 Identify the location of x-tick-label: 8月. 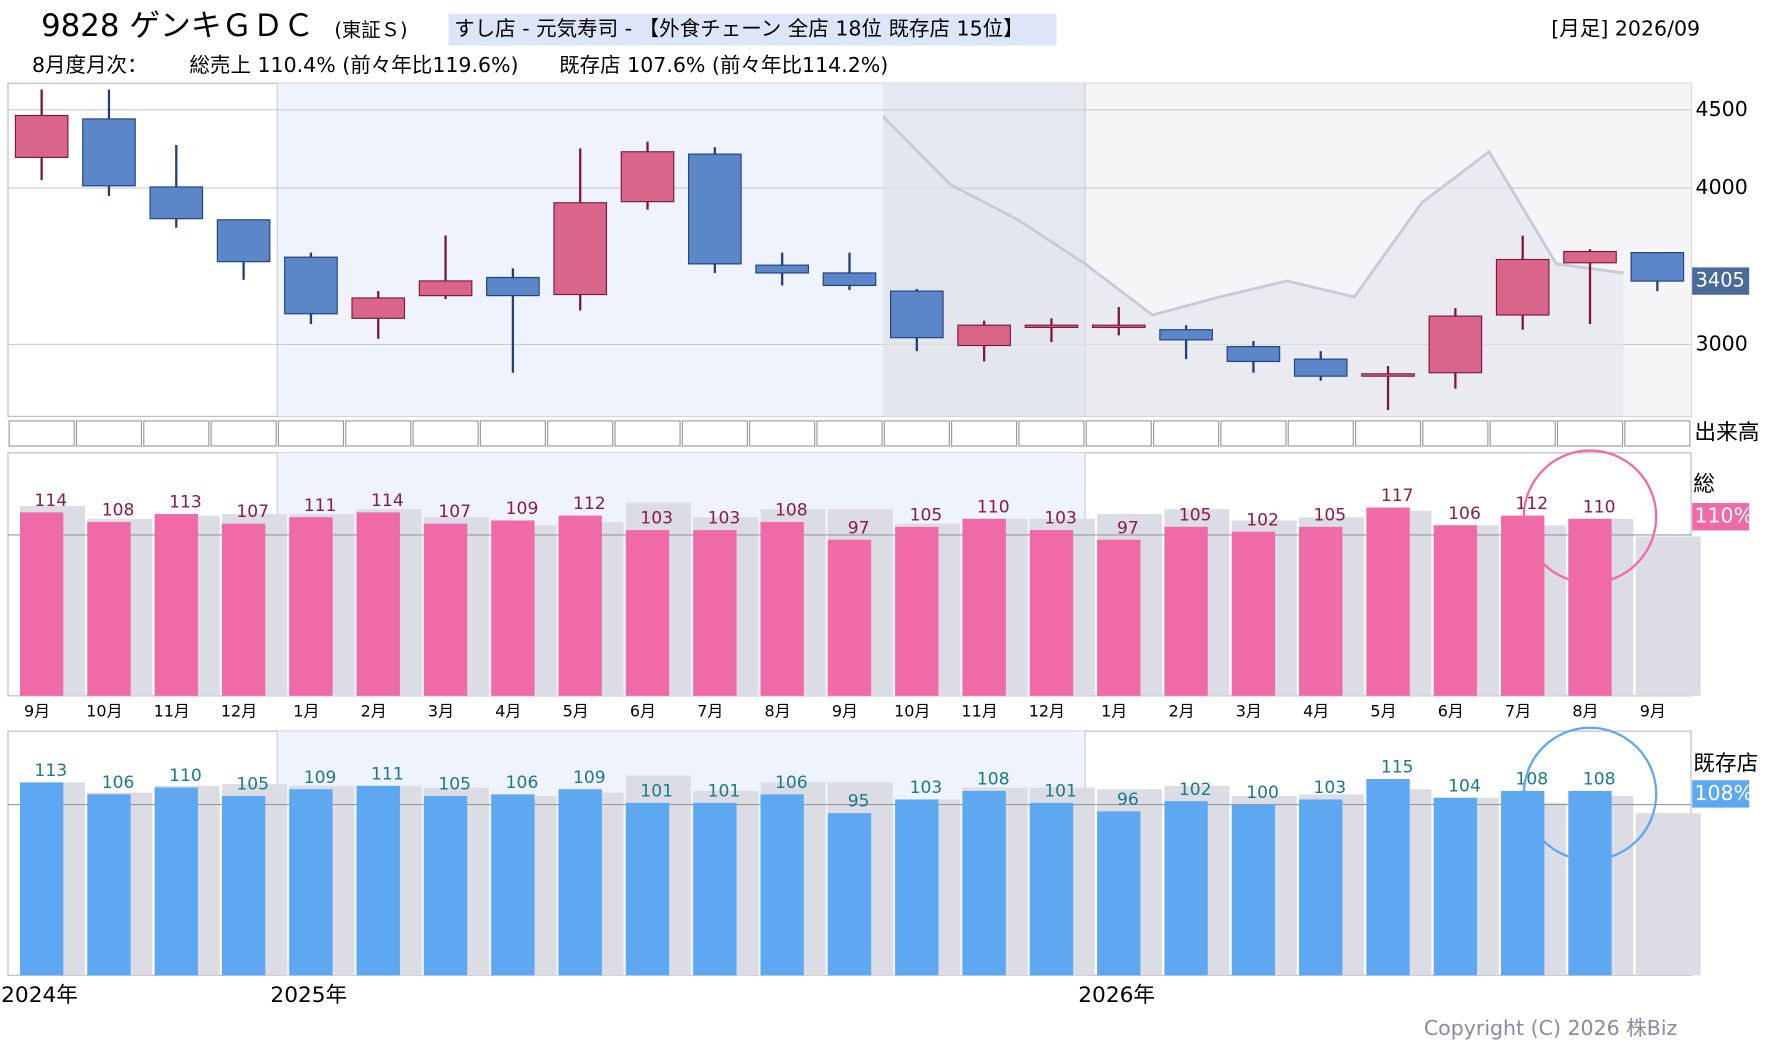
(778, 710).